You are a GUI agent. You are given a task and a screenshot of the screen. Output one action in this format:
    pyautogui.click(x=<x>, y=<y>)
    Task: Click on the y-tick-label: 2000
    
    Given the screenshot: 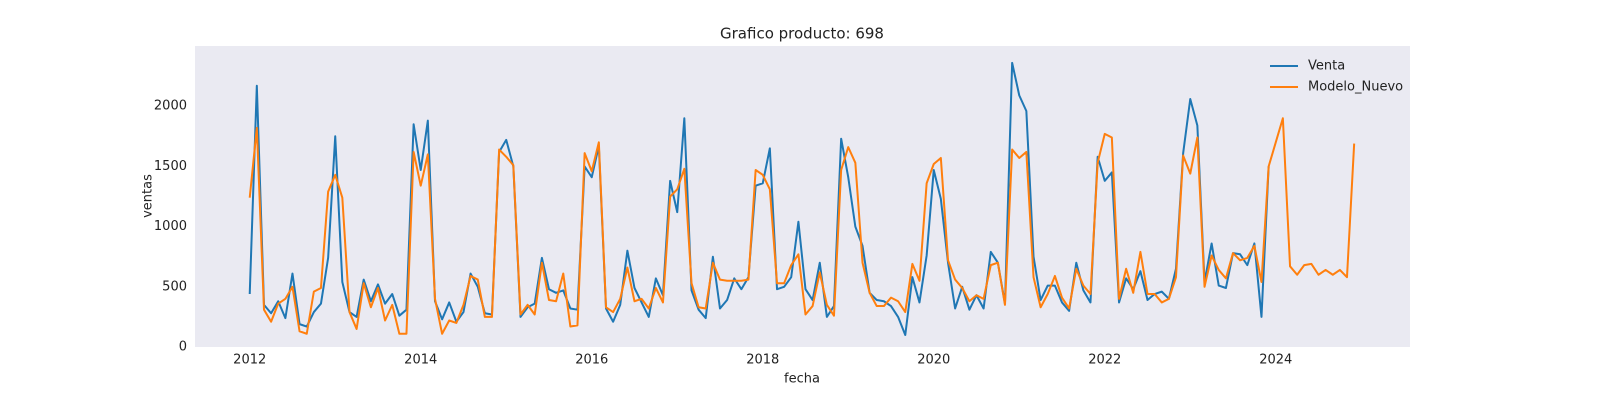 What is the action you would take?
    pyautogui.click(x=170, y=106)
    